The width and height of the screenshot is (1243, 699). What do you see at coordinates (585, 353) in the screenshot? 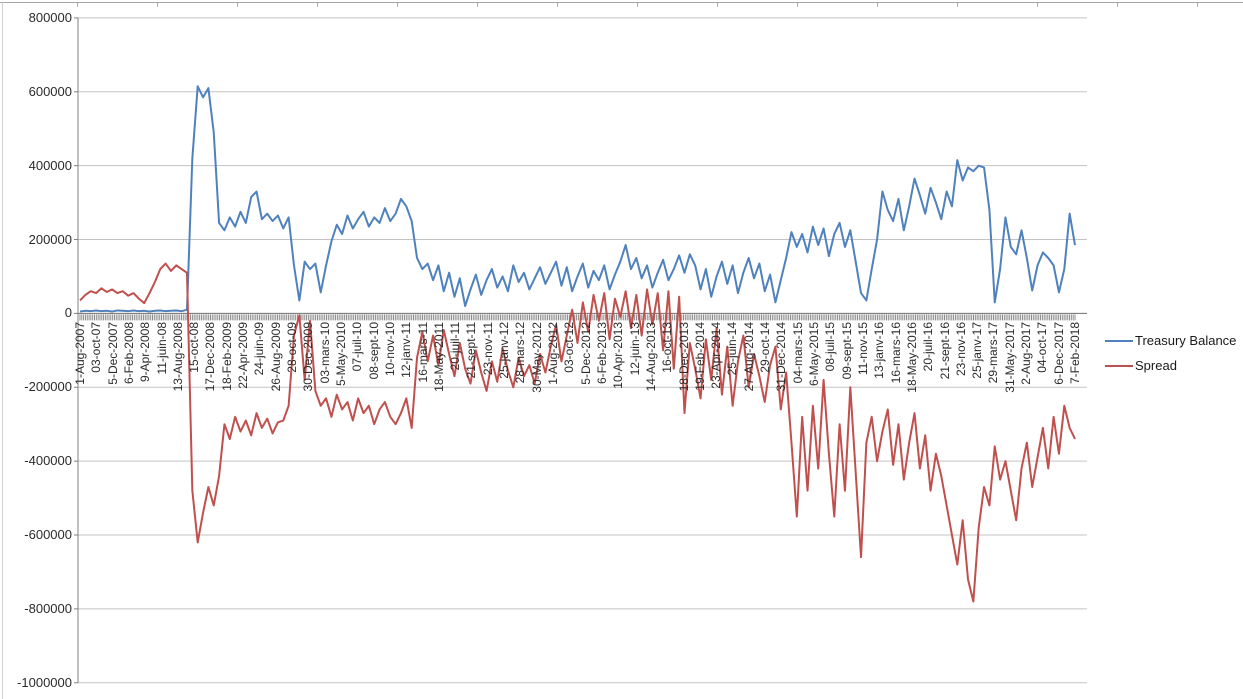
I see `x-axis-label: 5-Dec-2012` at bounding box center [585, 353].